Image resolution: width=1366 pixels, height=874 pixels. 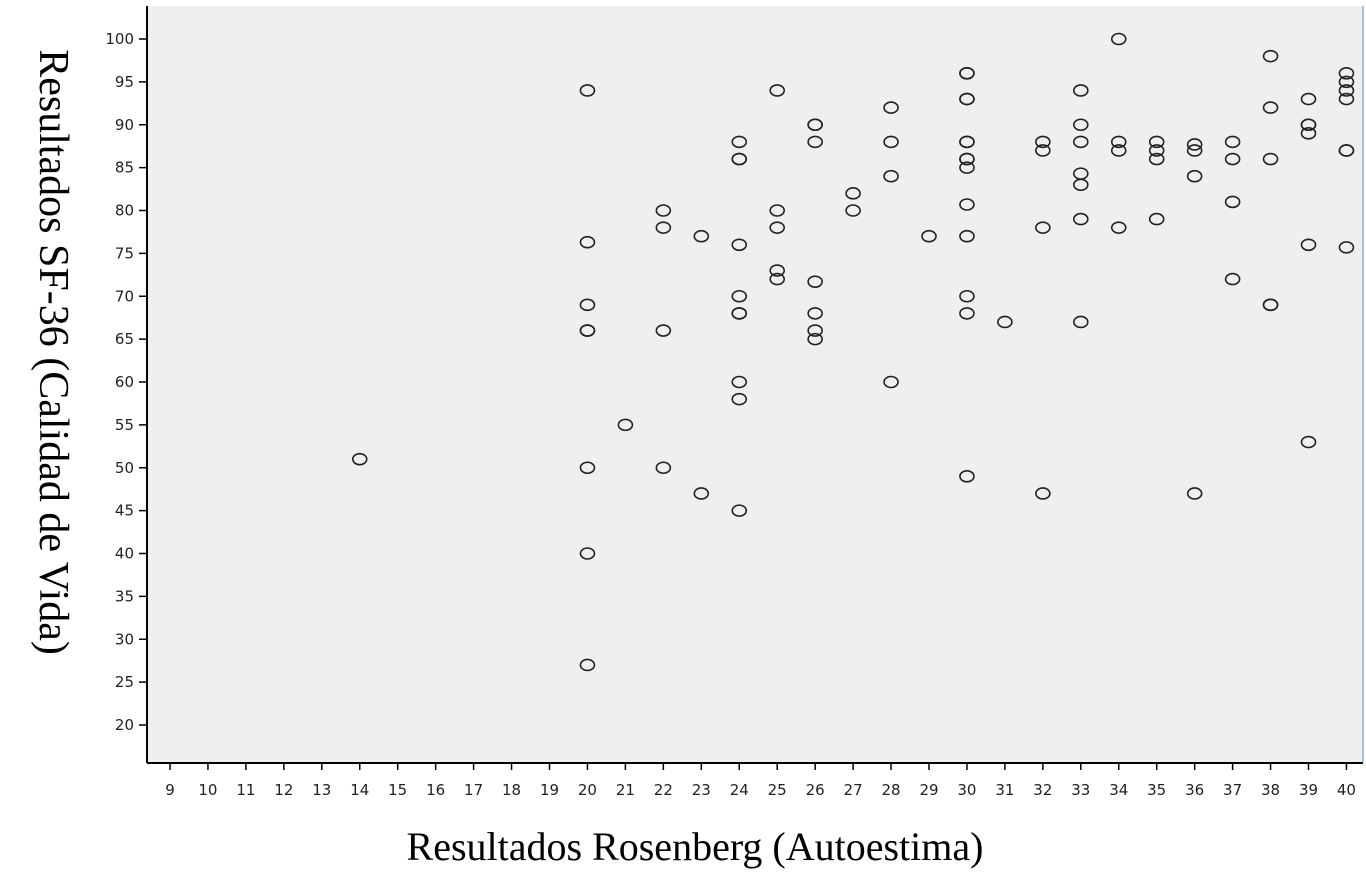 I want to click on y-tick-label: 35, so click(x=124, y=596).